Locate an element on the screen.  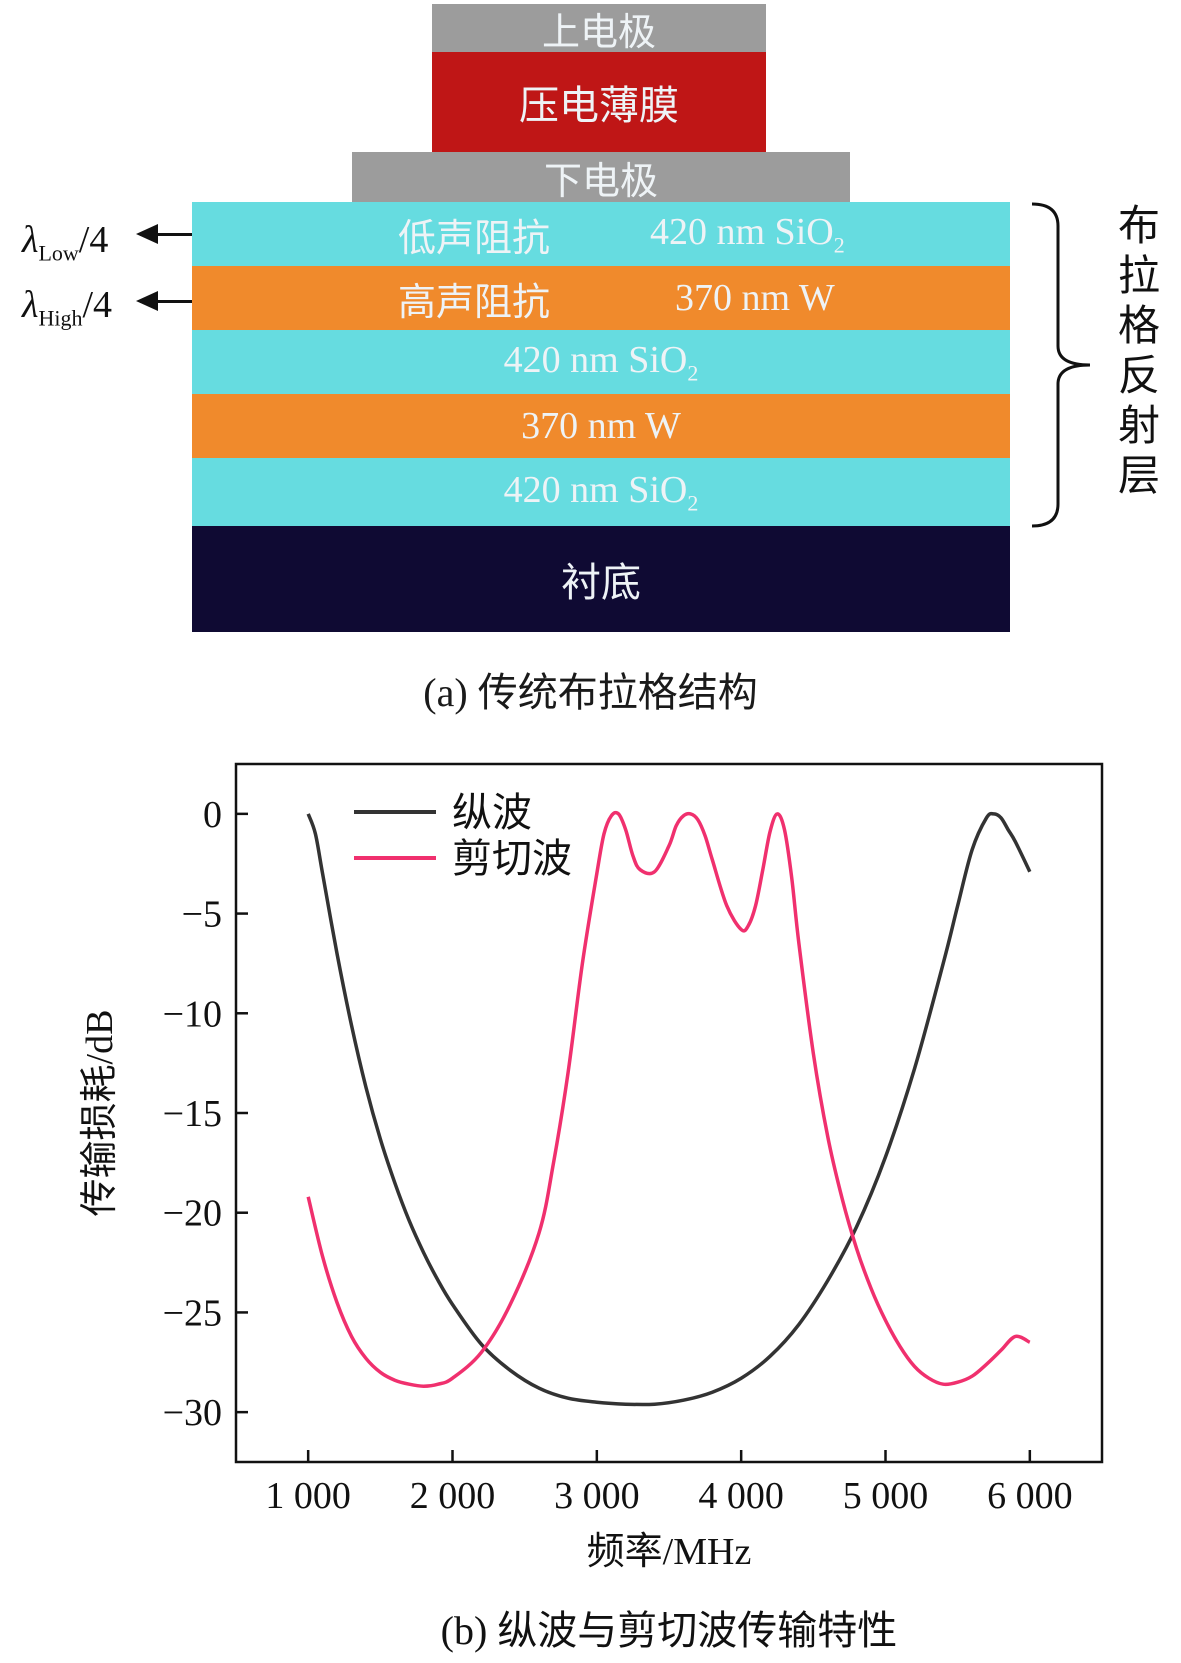
layer-5-material: 420 nm SiO2 is located at coordinates (601, 492).